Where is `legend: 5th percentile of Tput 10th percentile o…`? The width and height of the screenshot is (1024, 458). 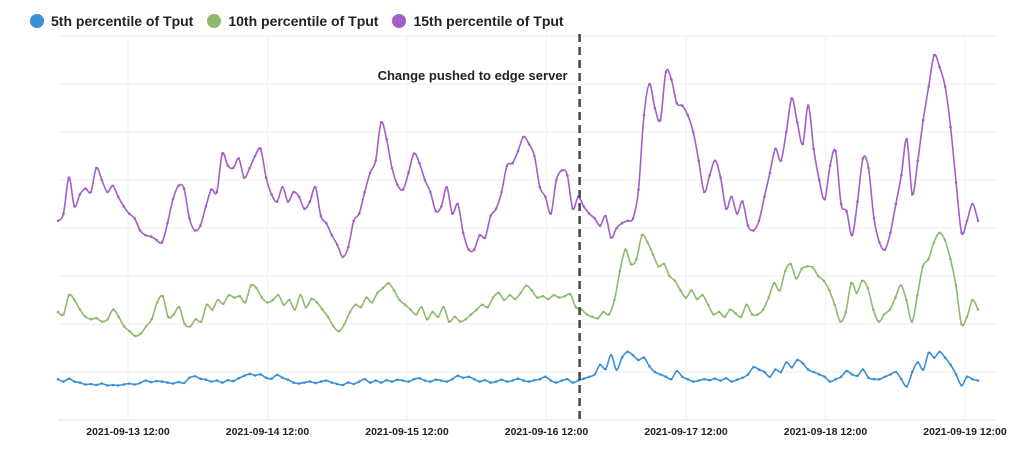 legend: 5th percentile of Tput 10th percentile o… is located at coordinates (297, 21).